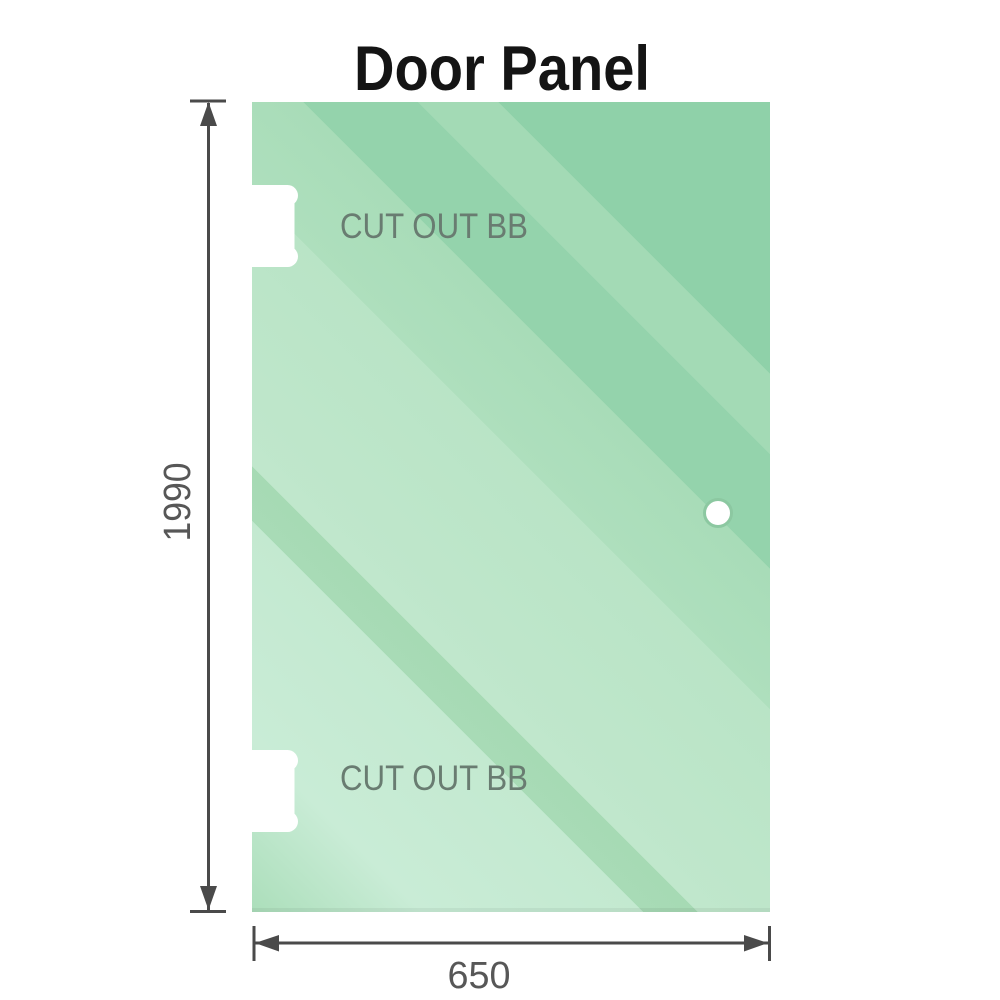 Image resolution: width=1000 pixels, height=1000 pixels. Describe the element at coordinates (756, 943) in the screenshot. I see `arrow-right-icon` at that location.